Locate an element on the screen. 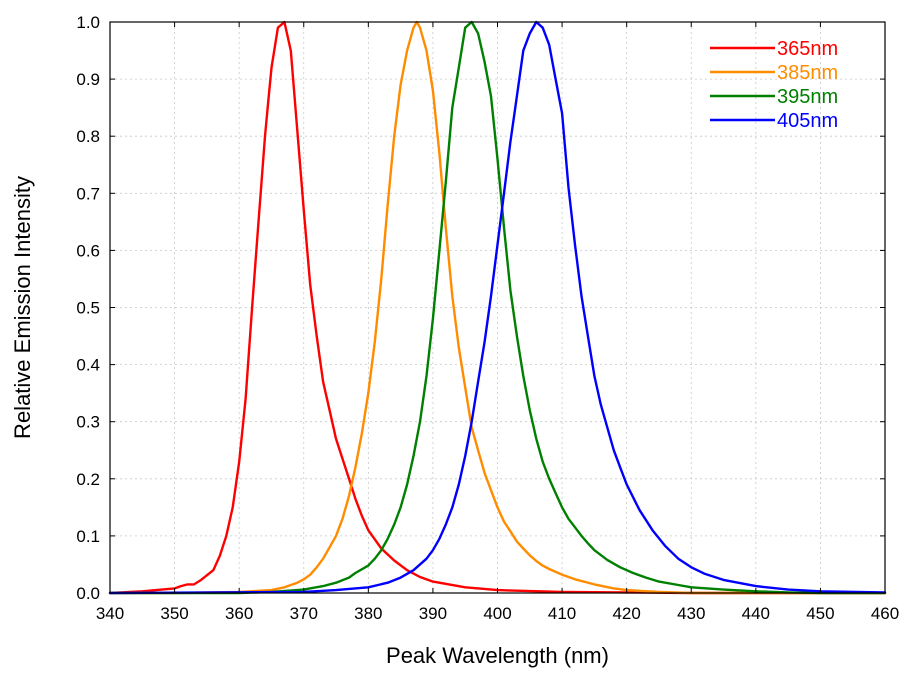 This screenshot has height=674, width=905. y-axis-title: Relative Emission Intensity is located at coordinates (22, 307).